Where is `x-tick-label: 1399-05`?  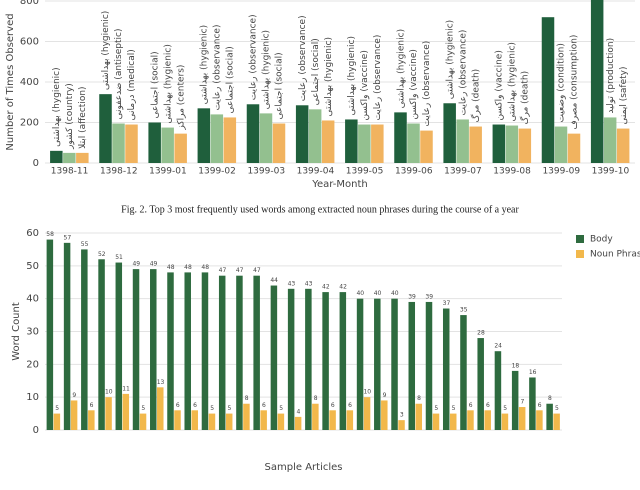 x-tick-label: 1399-05 is located at coordinates (365, 172).